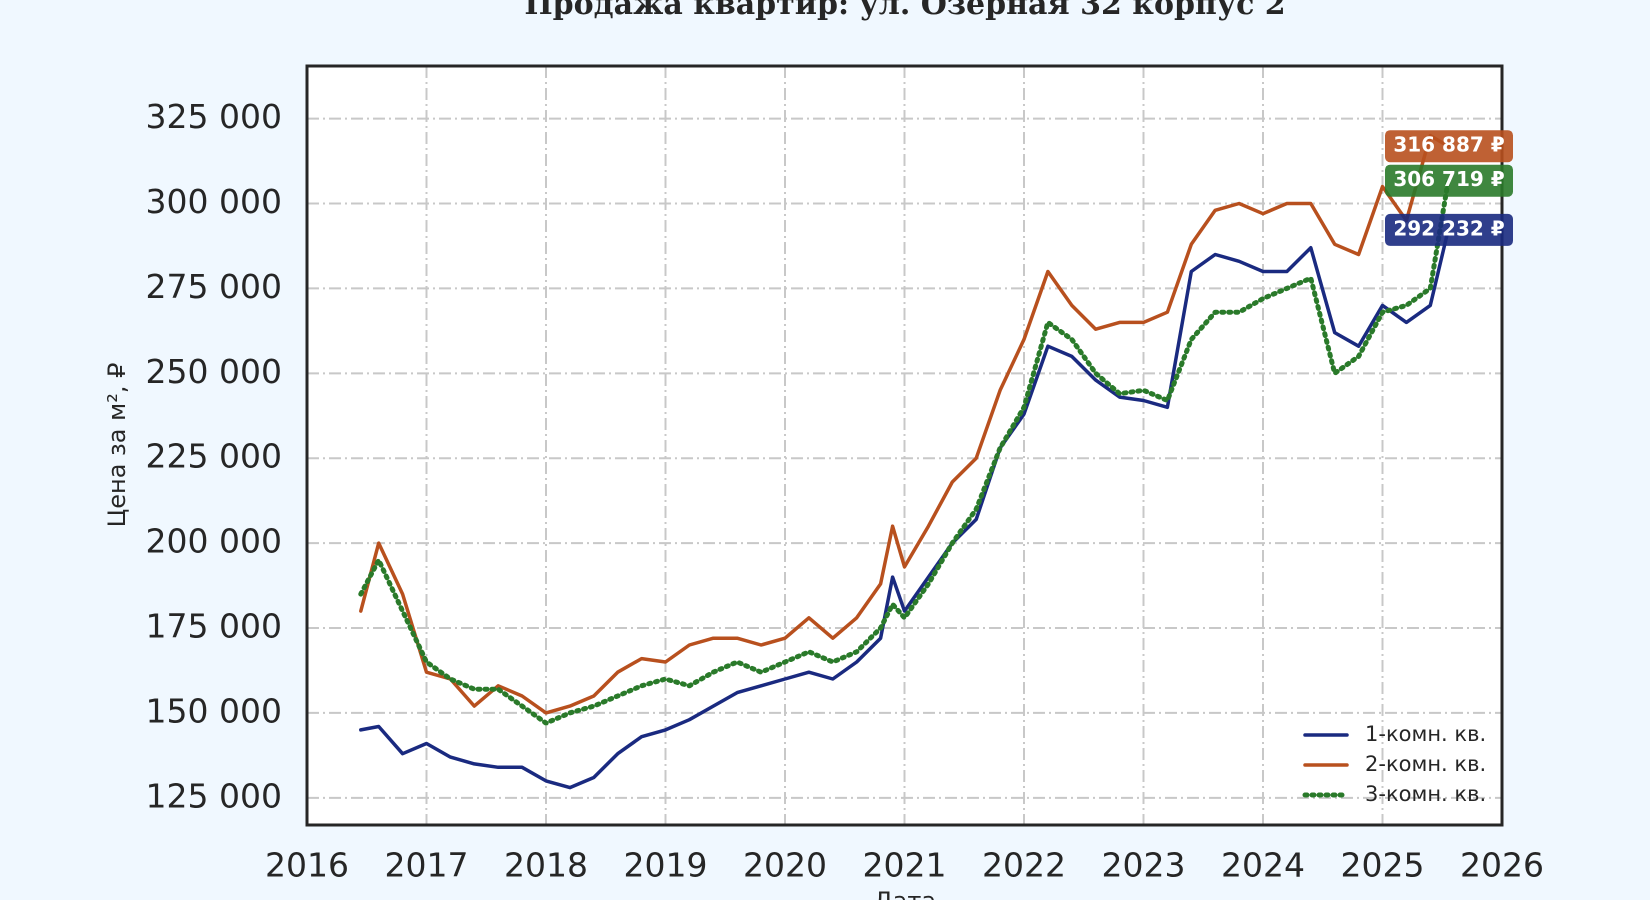 The height and width of the screenshot is (900, 1650). Describe the element at coordinates (214, 541) in the screenshot. I see `y-tick-label: 200 000` at that location.